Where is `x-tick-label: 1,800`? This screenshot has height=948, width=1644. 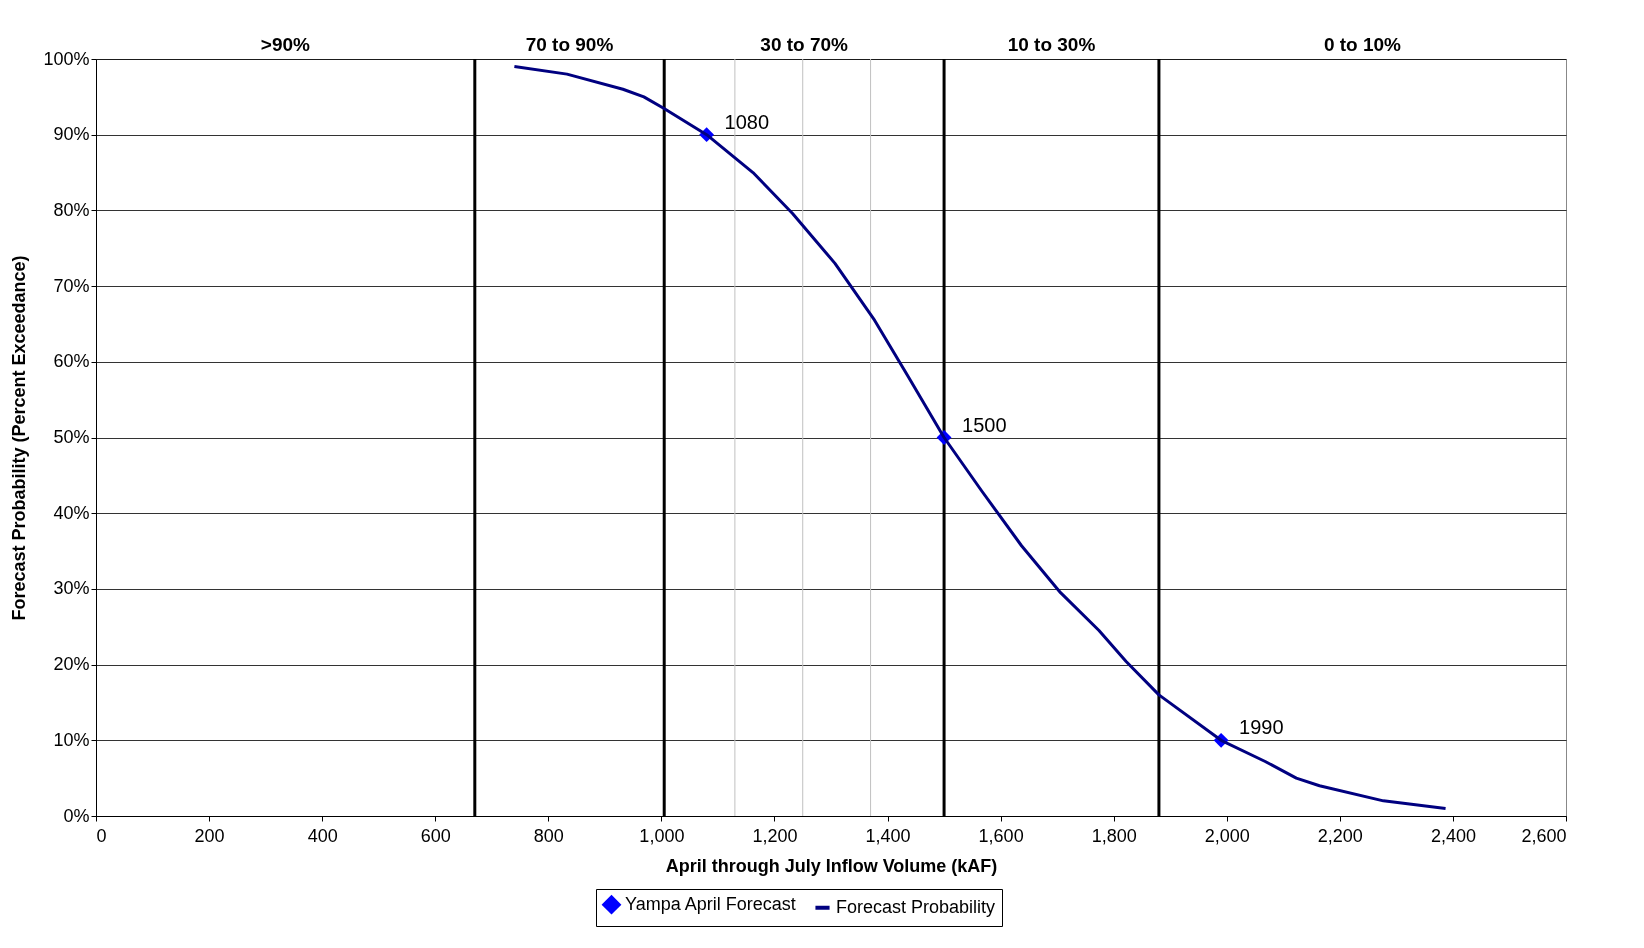 x-tick-label: 1,800 is located at coordinates (1114, 835).